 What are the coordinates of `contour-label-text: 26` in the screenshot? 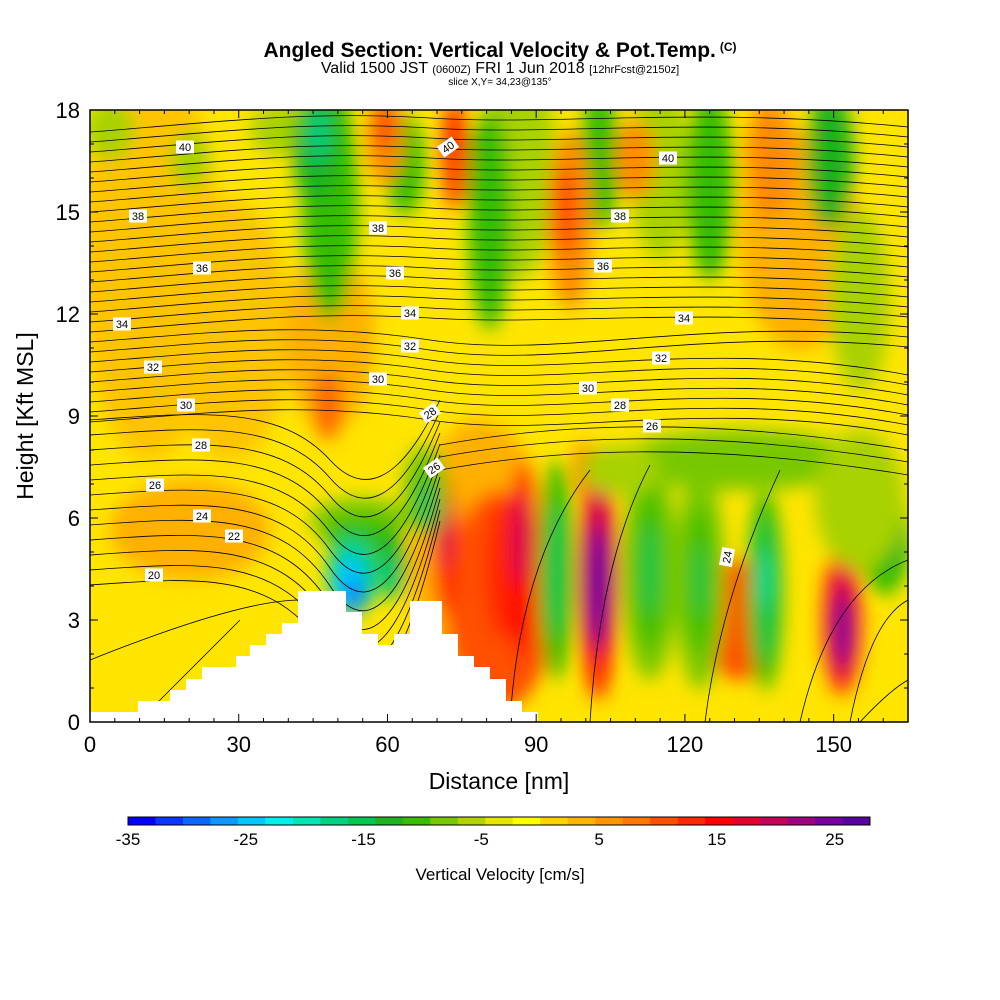 It's located at (652, 427).